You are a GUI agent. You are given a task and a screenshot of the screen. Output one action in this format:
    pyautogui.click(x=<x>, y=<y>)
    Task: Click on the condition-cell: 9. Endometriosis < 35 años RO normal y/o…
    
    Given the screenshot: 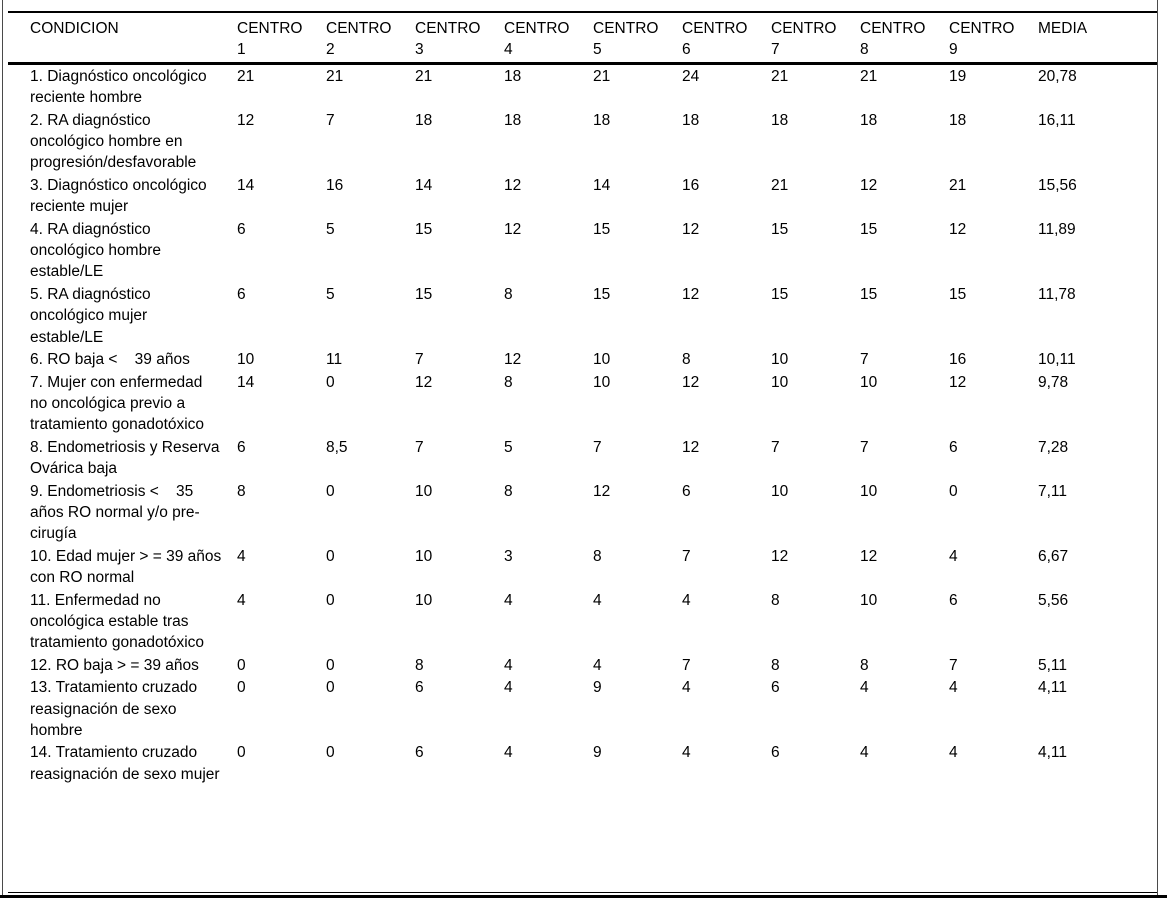 What is the action you would take?
    pyautogui.click(x=115, y=512)
    